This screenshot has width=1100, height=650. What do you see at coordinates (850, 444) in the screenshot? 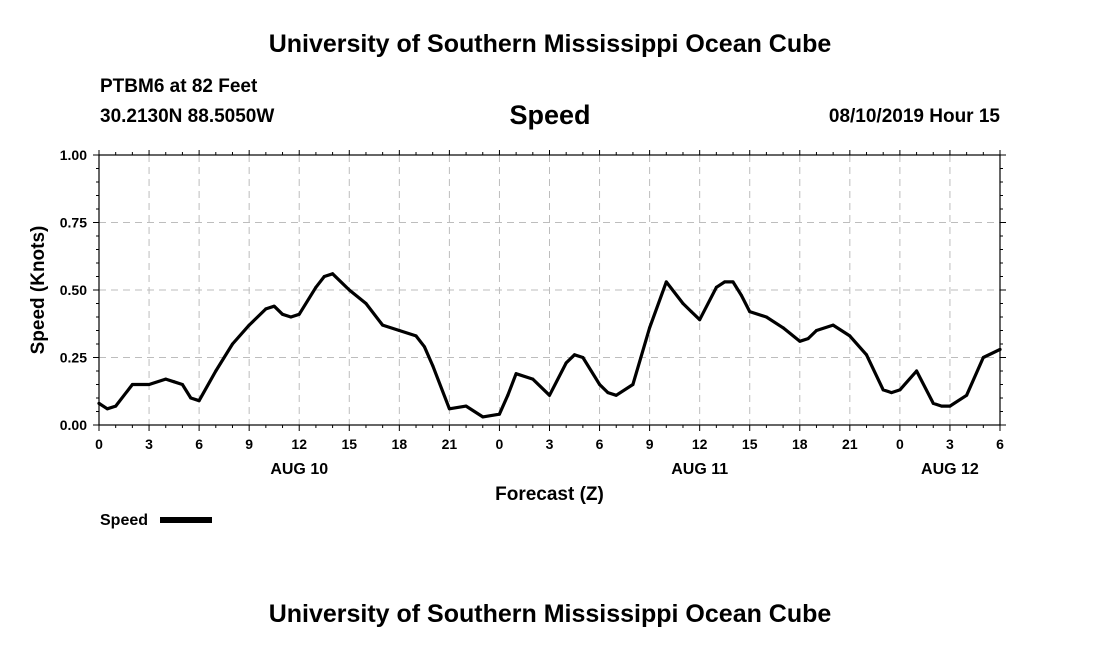
I see `x-tick-label: 21` at bounding box center [850, 444].